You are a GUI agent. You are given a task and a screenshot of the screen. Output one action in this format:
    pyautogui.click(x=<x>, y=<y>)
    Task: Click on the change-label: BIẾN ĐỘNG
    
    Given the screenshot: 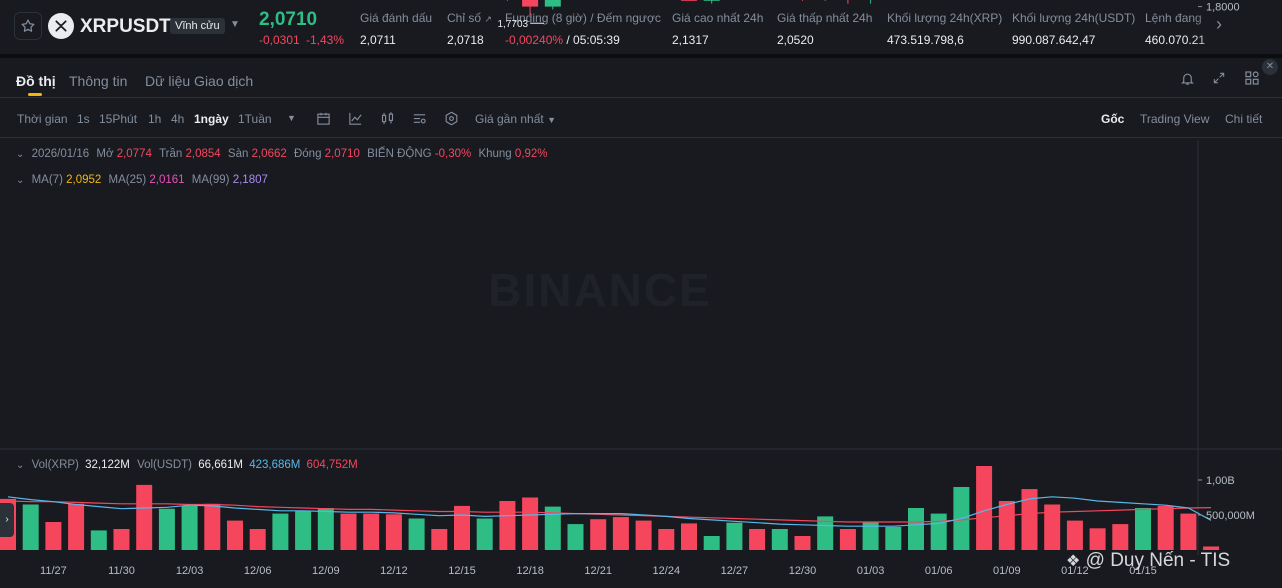 What is the action you would take?
    pyautogui.click(x=399, y=154)
    